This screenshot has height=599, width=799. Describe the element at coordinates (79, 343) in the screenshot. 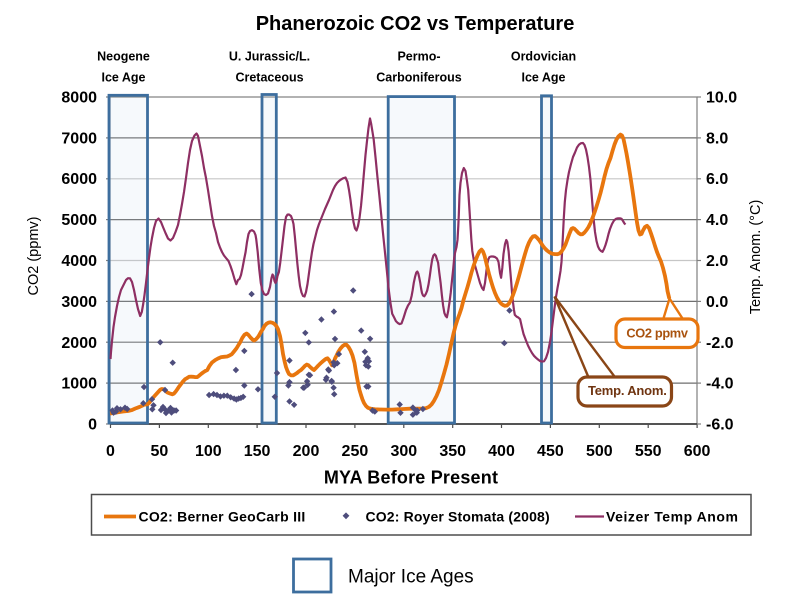

I see `svg-text: 2000` at that location.